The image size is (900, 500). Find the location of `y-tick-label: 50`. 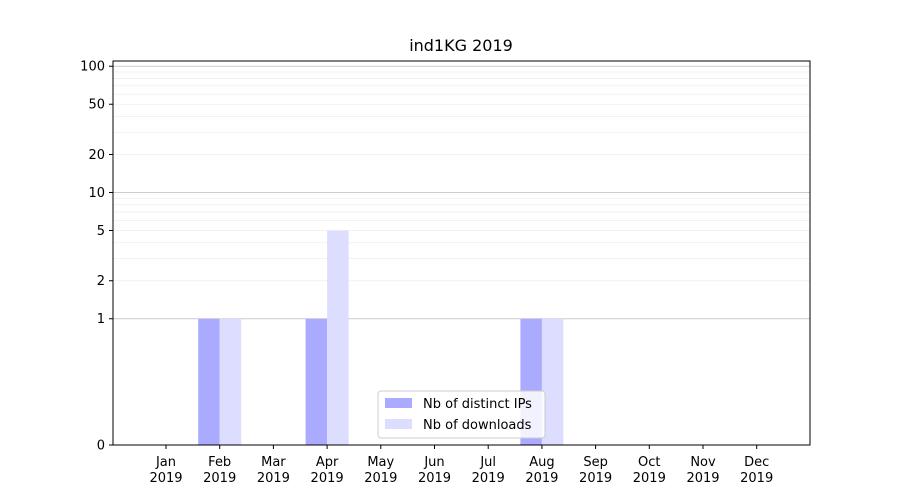

y-tick-label: 50 is located at coordinates (96, 105).